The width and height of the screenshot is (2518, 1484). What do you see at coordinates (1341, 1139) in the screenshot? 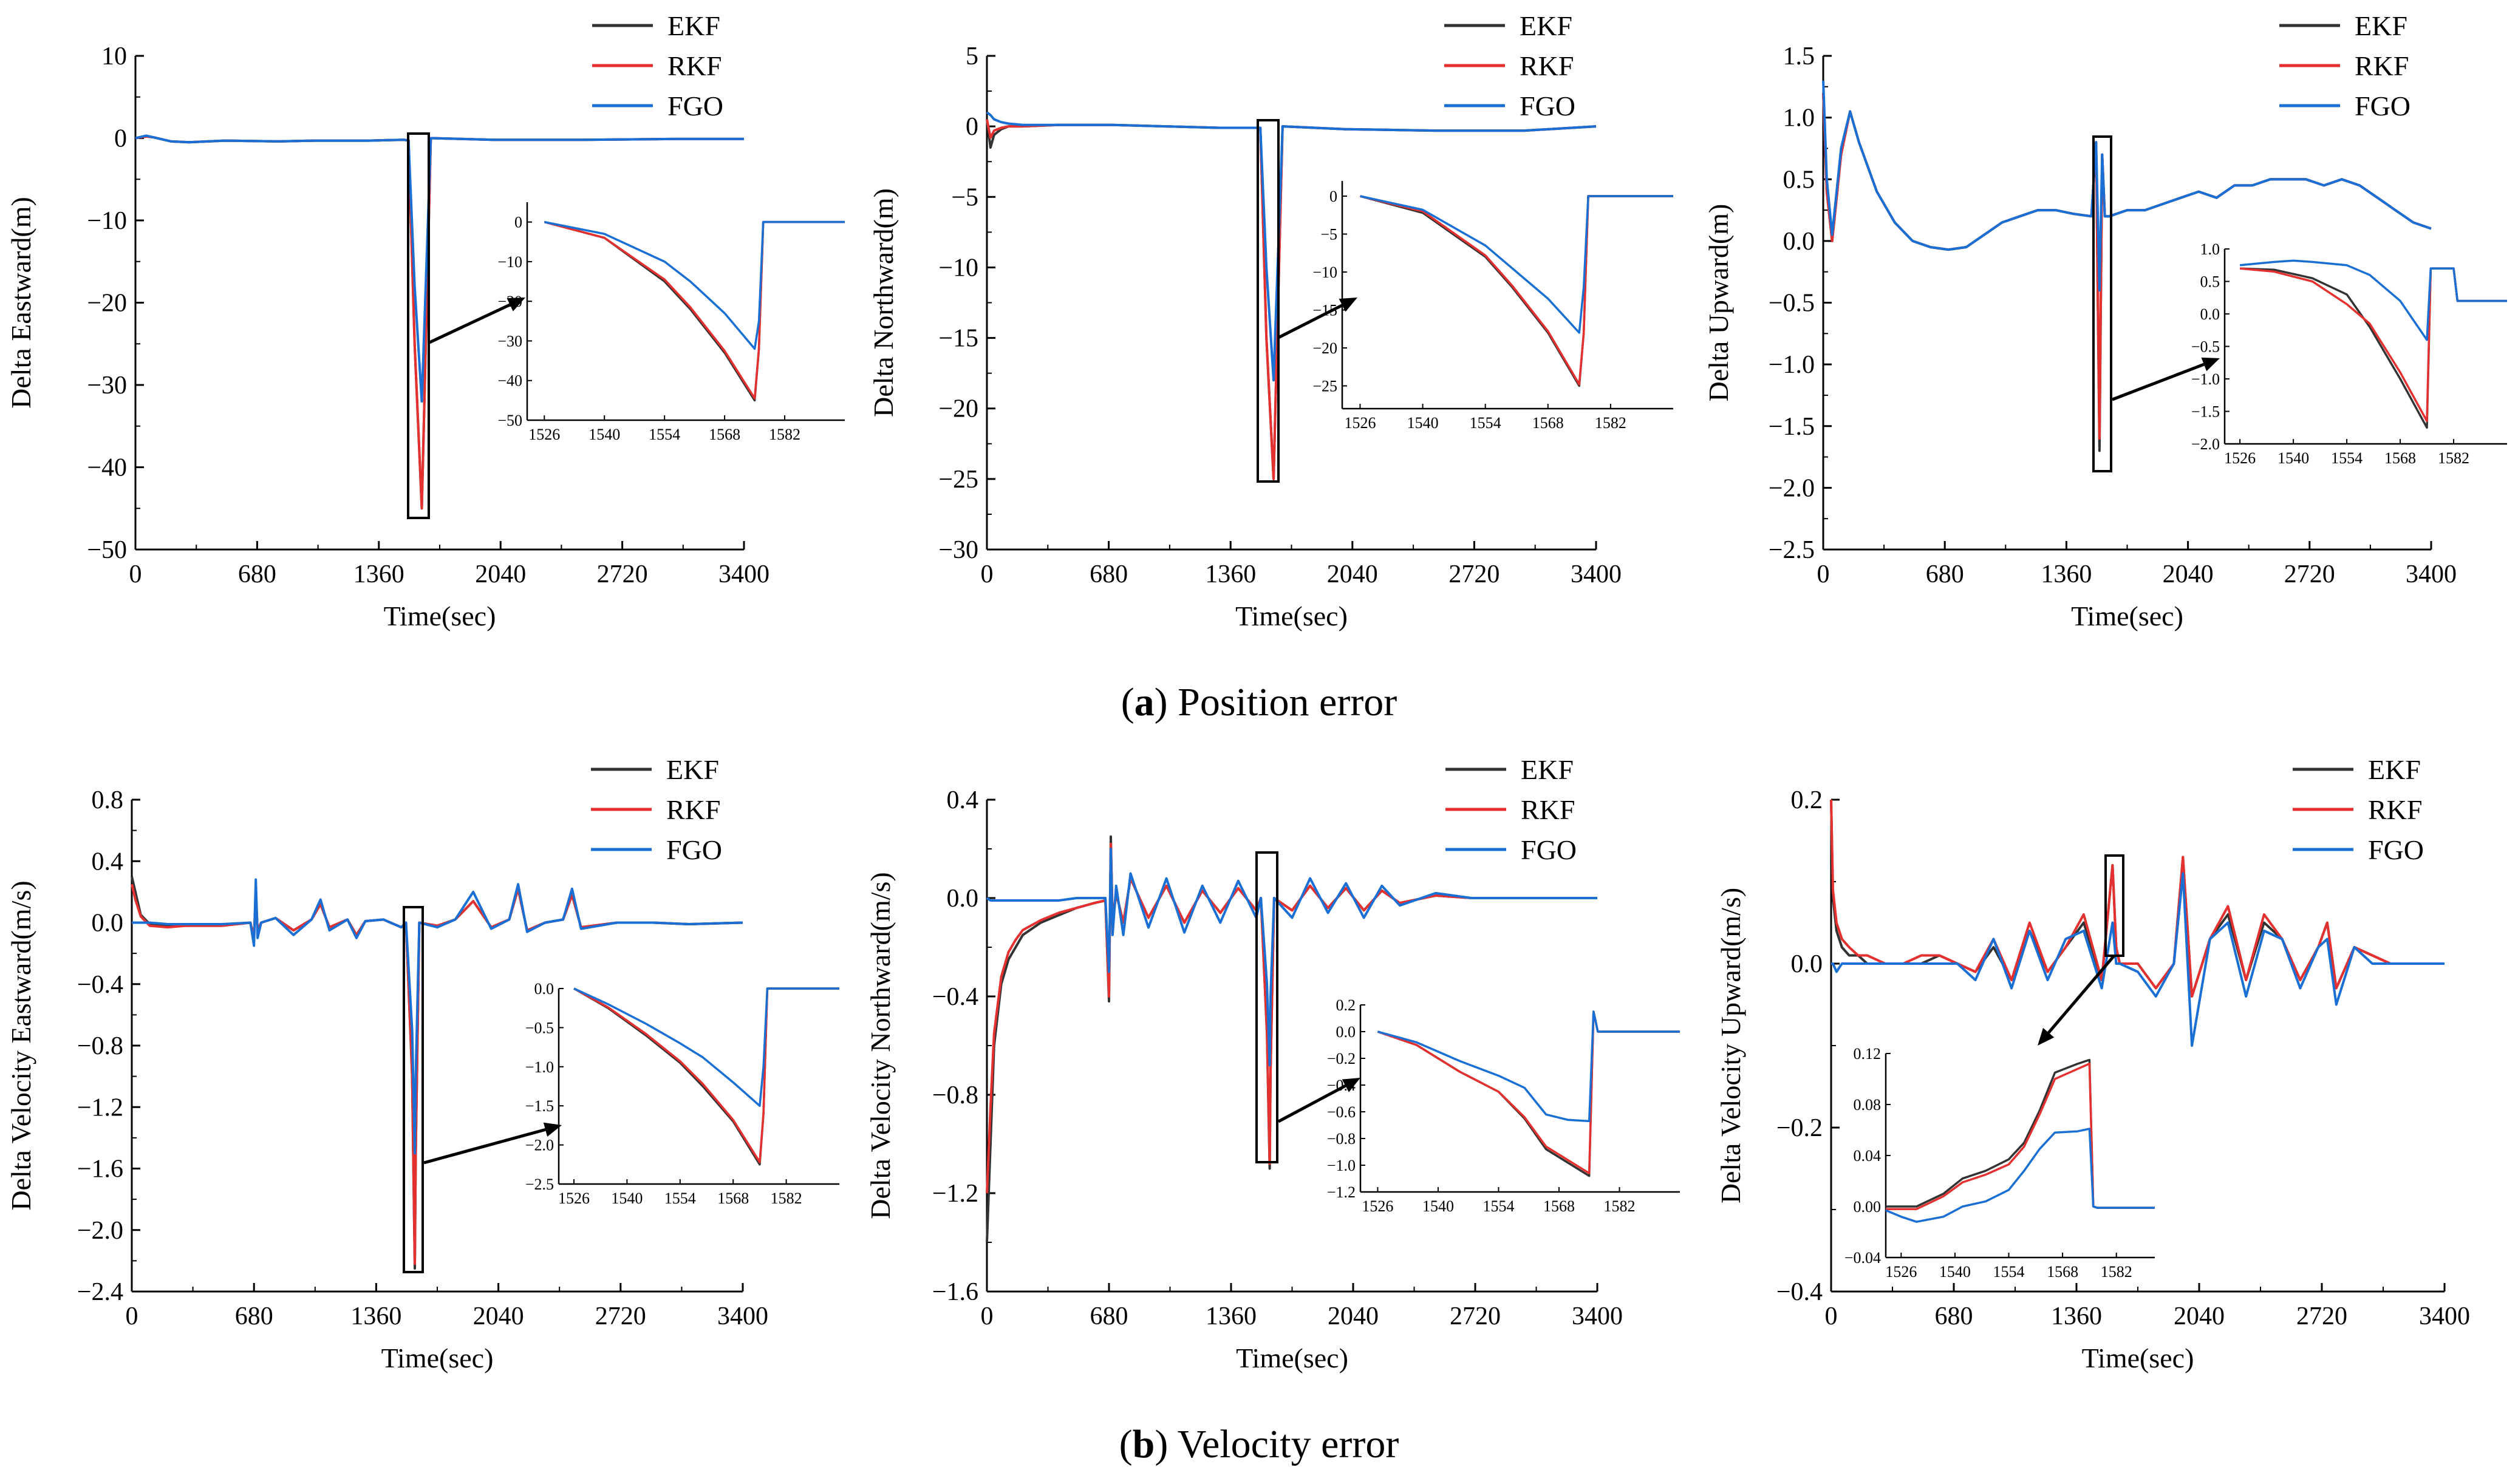
I see `inset-y-tick-label: −0.8` at bounding box center [1341, 1139].